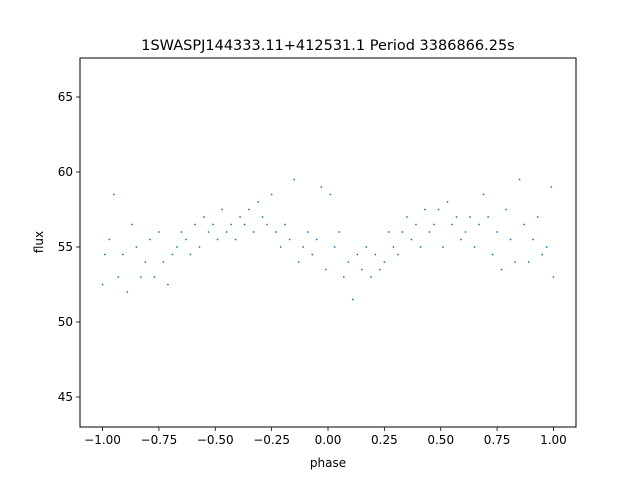 The width and height of the screenshot is (640, 480). I want to click on x-tick-label: −0.50, so click(215, 440).